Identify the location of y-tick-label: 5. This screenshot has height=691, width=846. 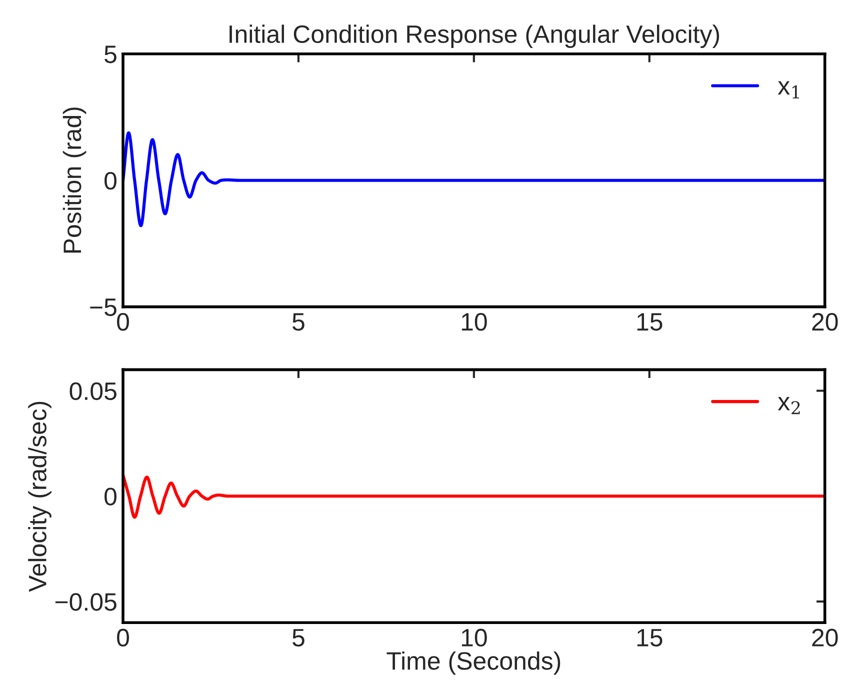
(110, 55).